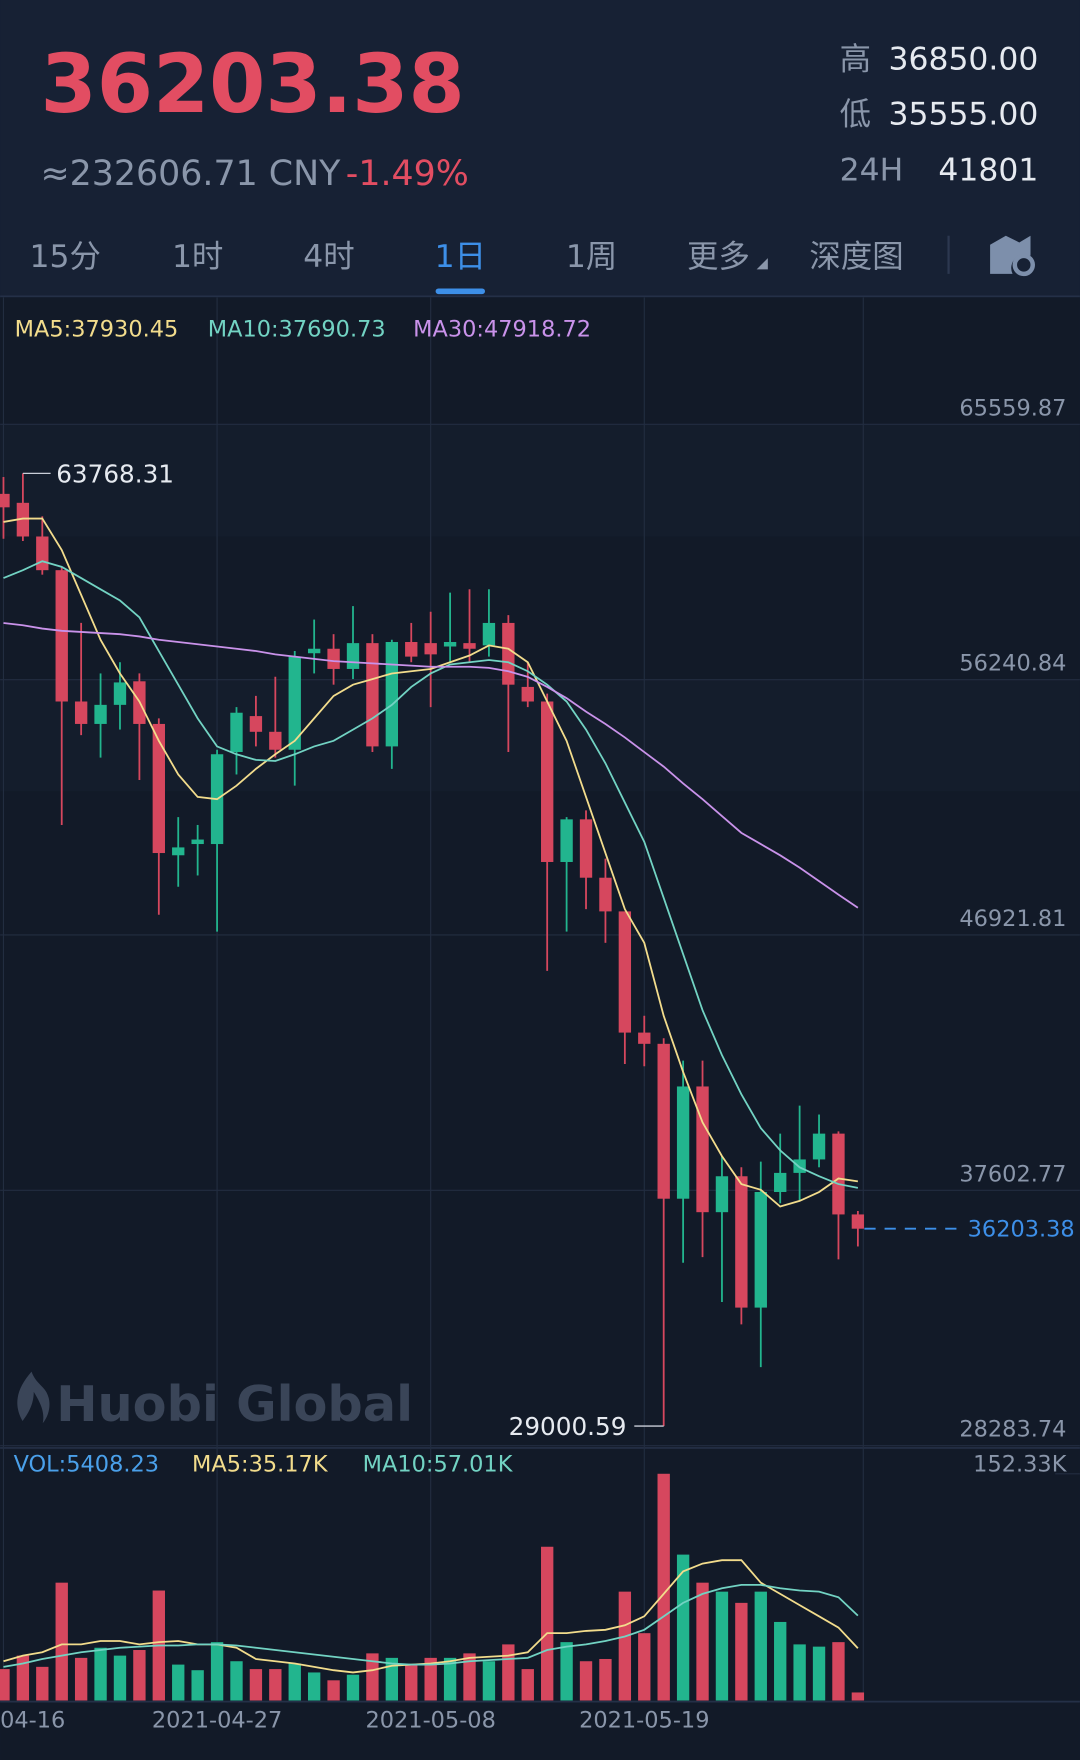  What do you see at coordinates (197, 257) in the screenshot?
I see `tab: 1时` at bounding box center [197, 257].